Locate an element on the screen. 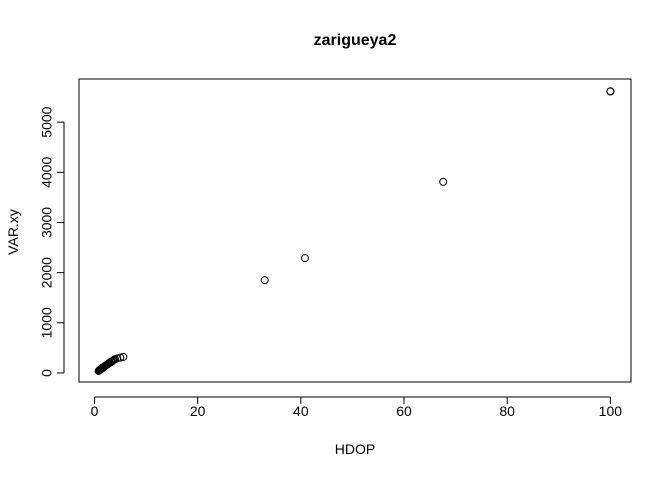 The height and width of the screenshot is (480, 672). x-tick-label: 60 is located at coordinates (404, 411).